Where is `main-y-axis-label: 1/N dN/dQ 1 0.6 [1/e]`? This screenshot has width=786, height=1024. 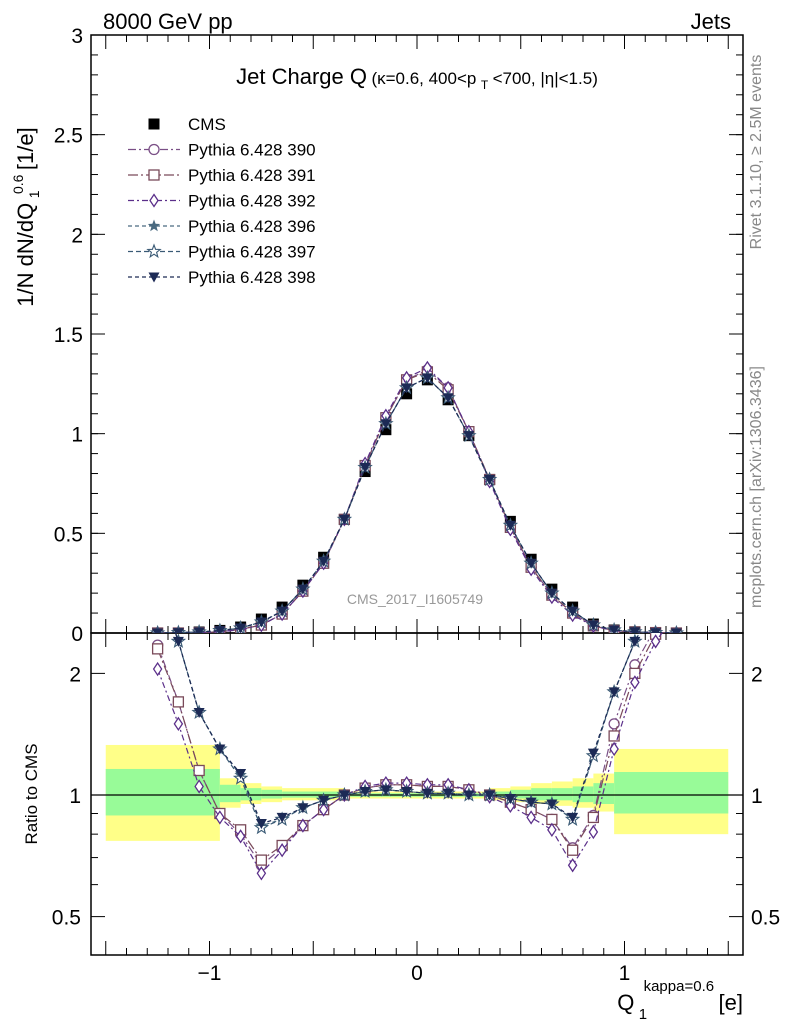 main-y-axis-label: 1/N dN/dQ 1 0.6 [1/e] is located at coordinates (26, 216).